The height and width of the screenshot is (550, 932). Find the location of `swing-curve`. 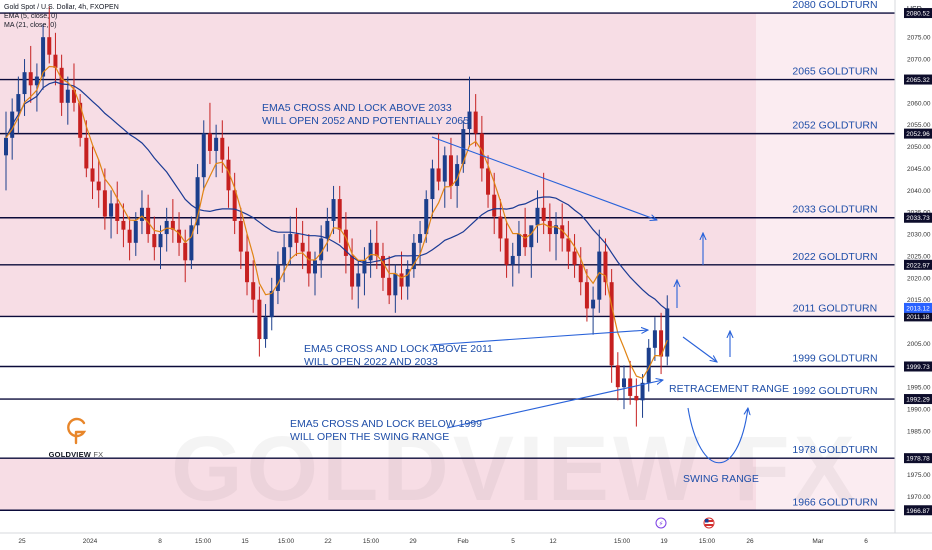

swing-curve is located at coordinates (717, 436).